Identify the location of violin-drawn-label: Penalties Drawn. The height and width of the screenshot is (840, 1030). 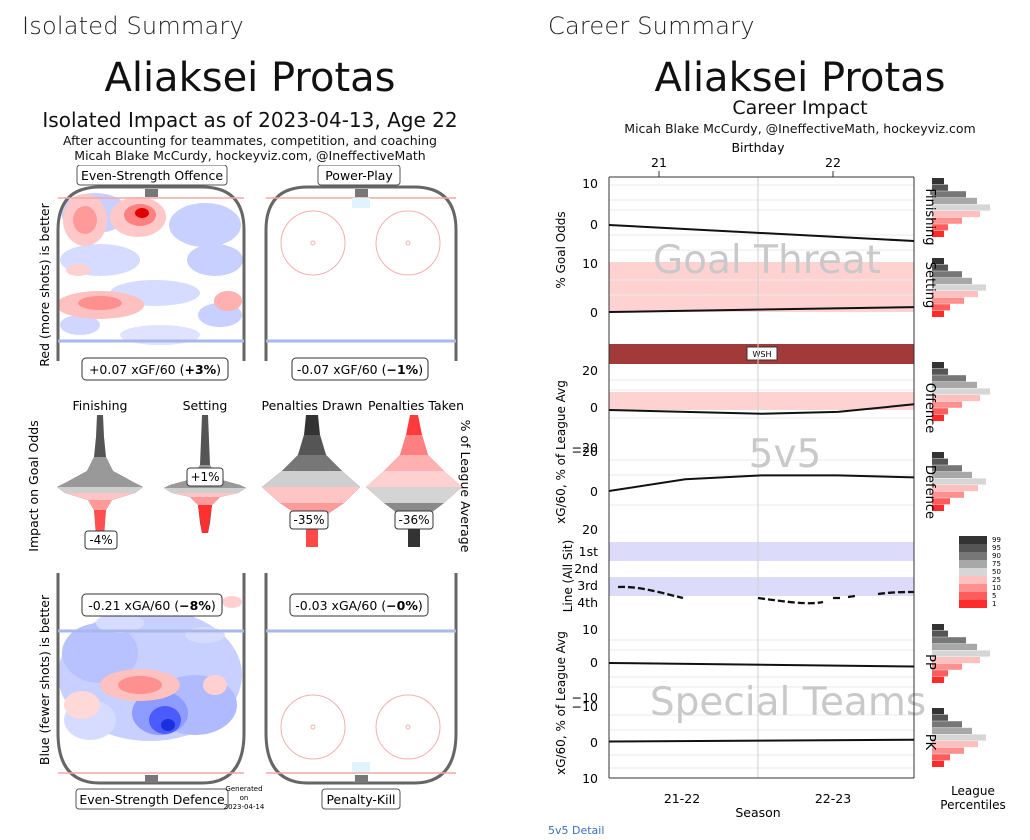
(312, 405).